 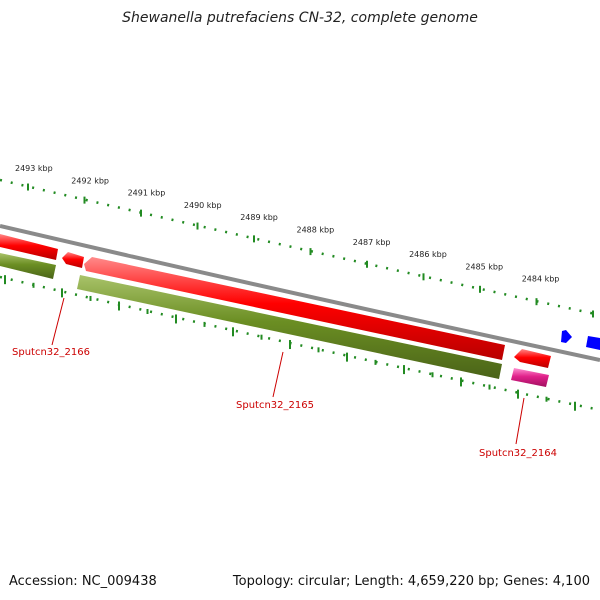 What do you see at coordinates (203, 205) in the screenshot?
I see `ruler-tick-label: 2490 kbp` at bounding box center [203, 205].